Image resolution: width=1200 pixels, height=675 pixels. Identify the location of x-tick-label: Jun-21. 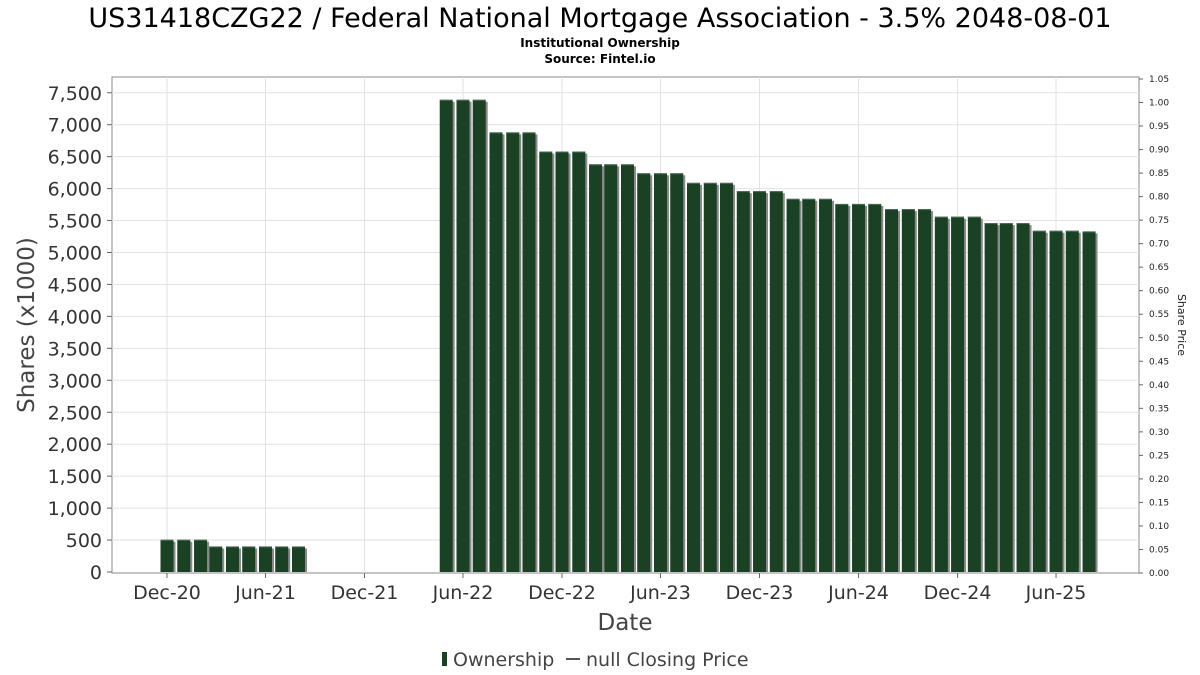
(265, 593).